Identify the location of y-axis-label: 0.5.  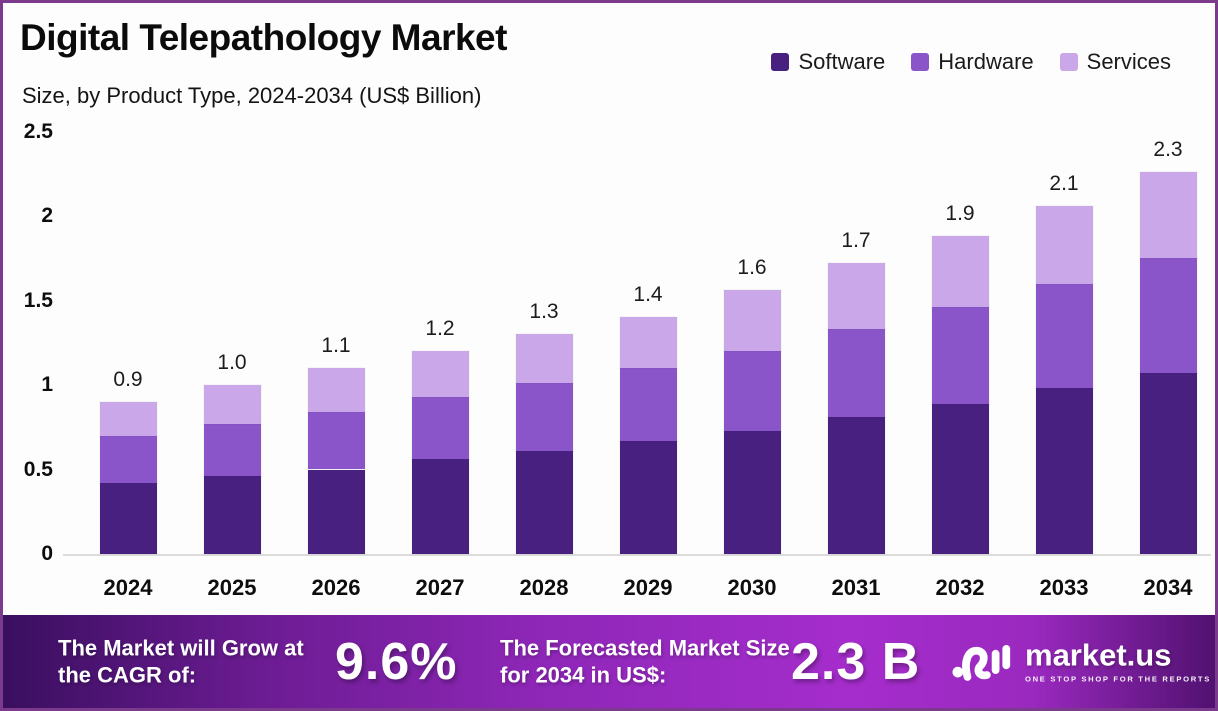
(38, 469).